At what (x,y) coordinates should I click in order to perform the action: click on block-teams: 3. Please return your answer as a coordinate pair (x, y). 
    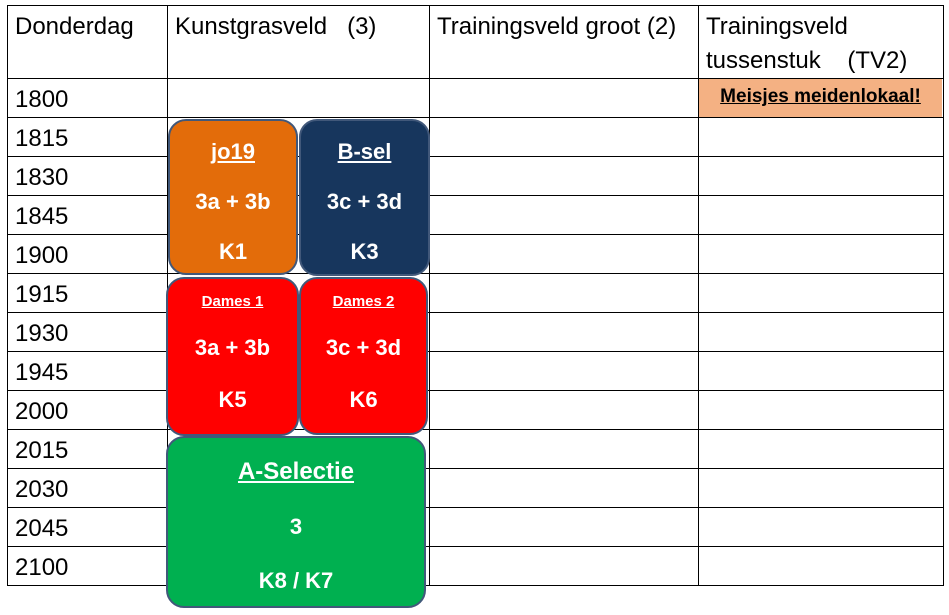
    Looking at the image, I should click on (296, 526).